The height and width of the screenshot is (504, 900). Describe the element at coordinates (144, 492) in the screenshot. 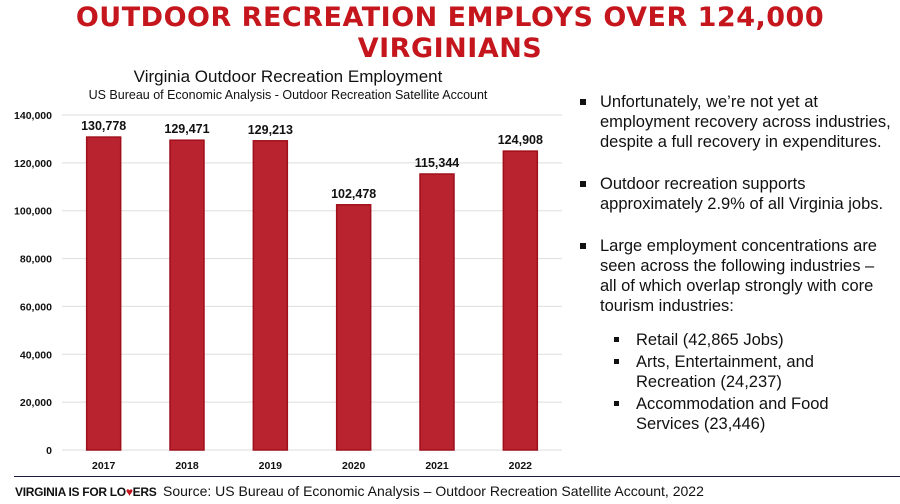

I see `logo-text-end: ERS` at that location.